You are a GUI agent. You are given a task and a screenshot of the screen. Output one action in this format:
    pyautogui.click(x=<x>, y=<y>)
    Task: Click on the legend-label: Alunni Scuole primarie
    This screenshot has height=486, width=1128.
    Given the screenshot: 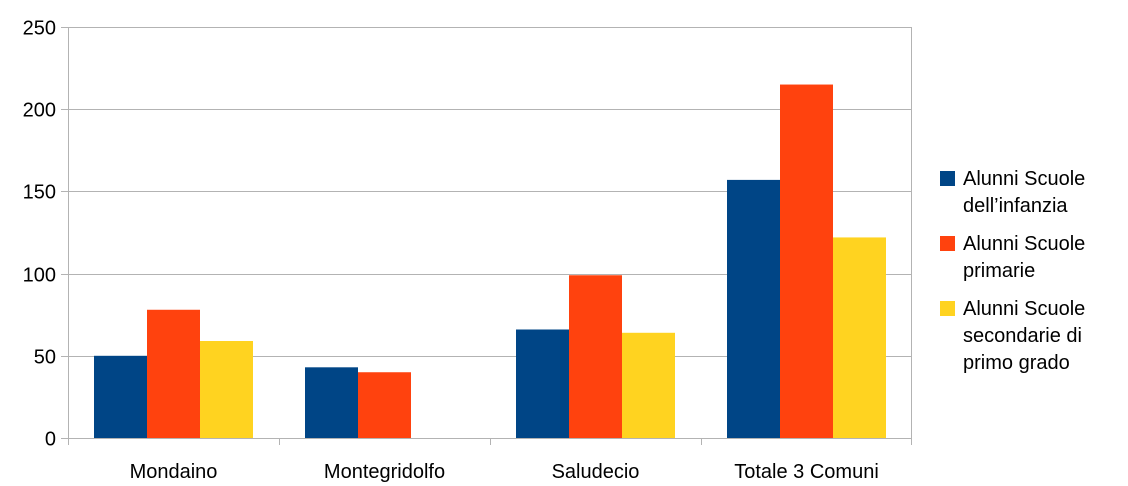 What is the action you would take?
    pyautogui.click(x=1024, y=257)
    